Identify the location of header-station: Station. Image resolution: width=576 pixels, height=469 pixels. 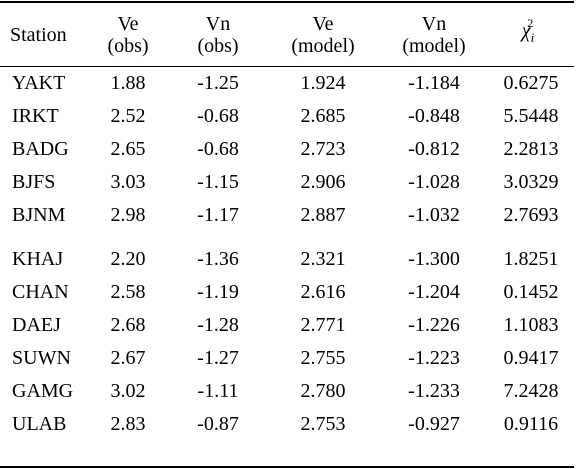
(38, 34).